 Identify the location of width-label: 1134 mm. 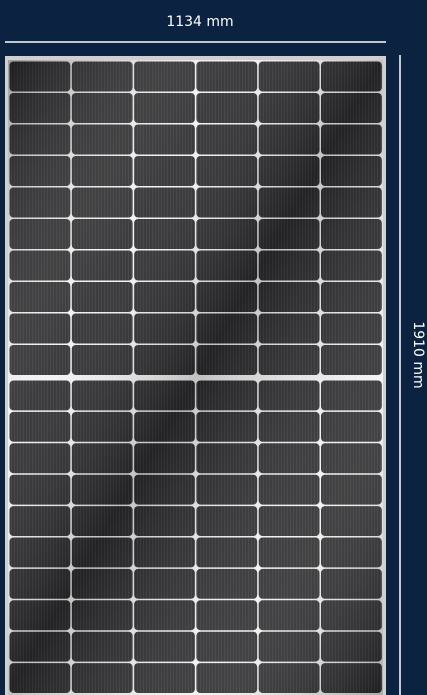
(199, 22).